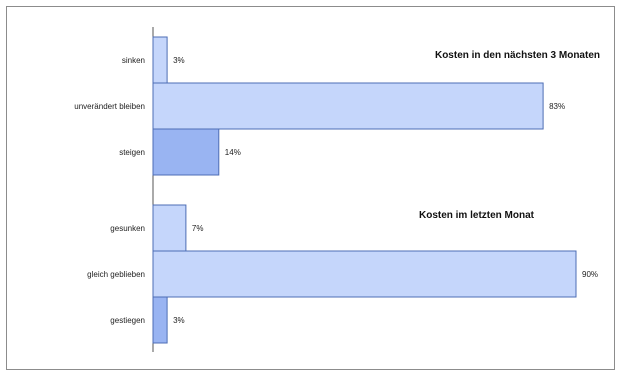 The width and height of the screenshot is (621, 376). I want to click on value-label: 90%, so click(590, 274).